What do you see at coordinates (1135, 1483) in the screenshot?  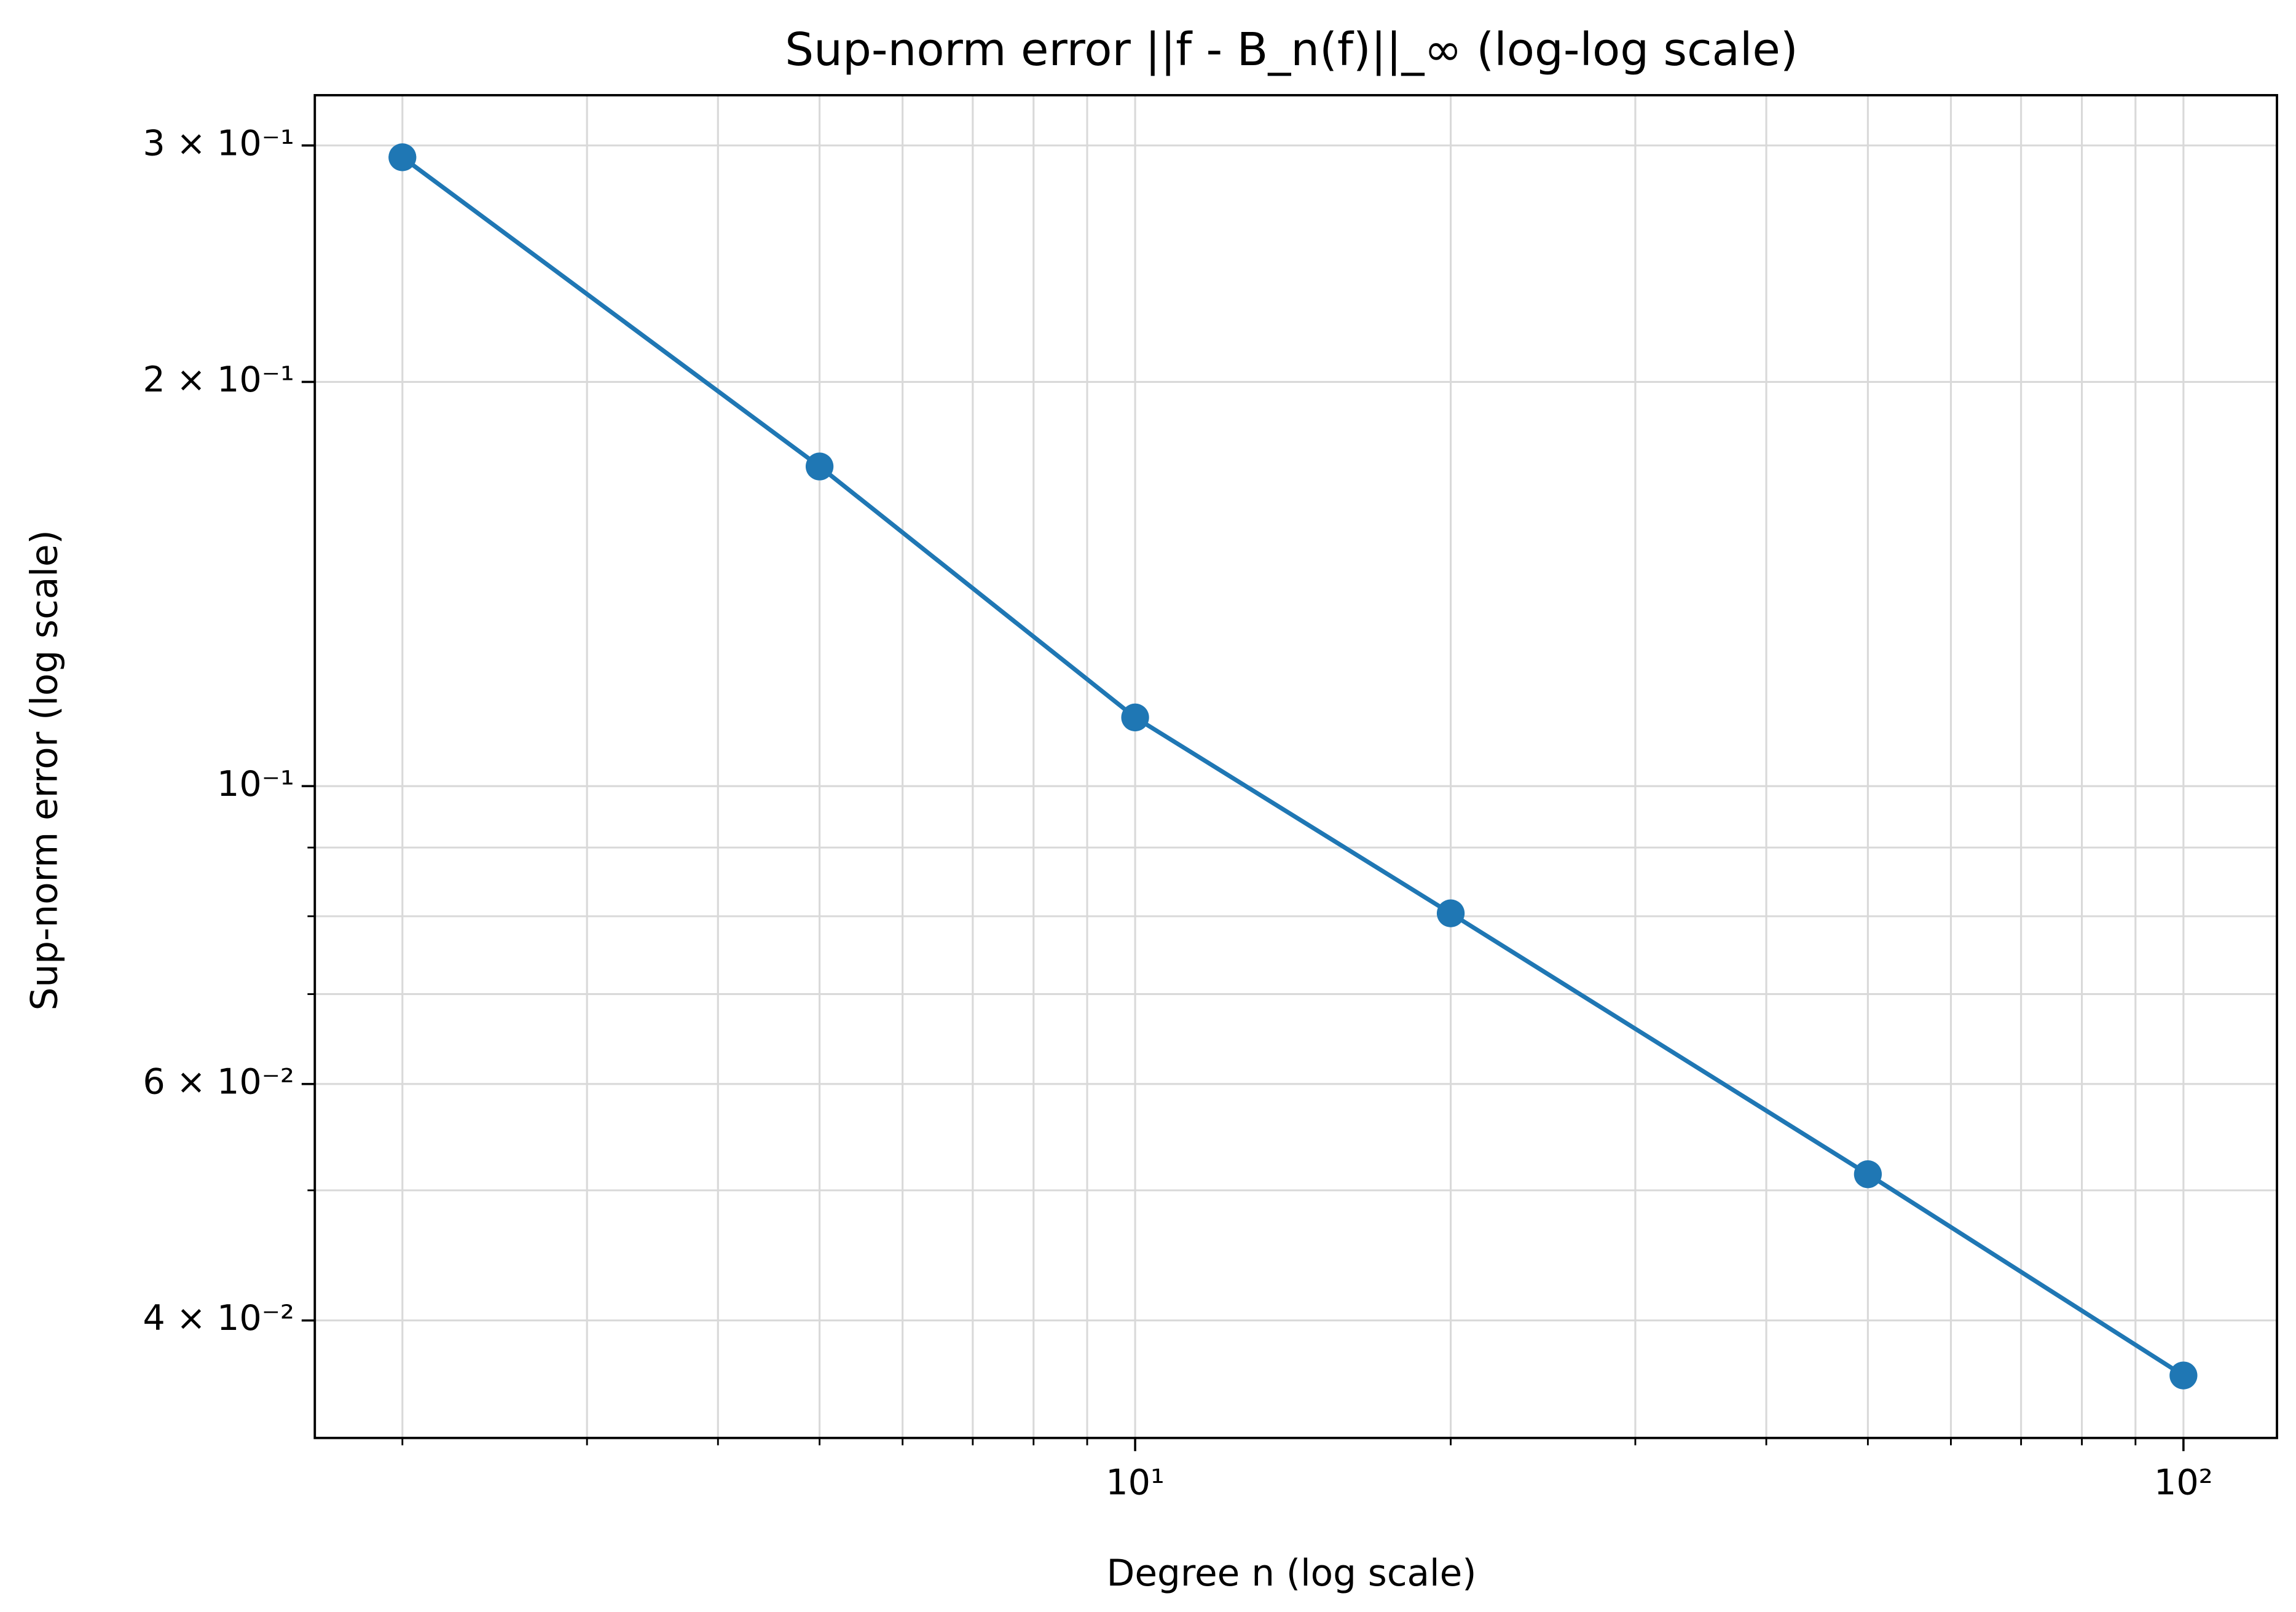 I see `x-tick-label: 10¹` at bounding box center [1135, 1483].